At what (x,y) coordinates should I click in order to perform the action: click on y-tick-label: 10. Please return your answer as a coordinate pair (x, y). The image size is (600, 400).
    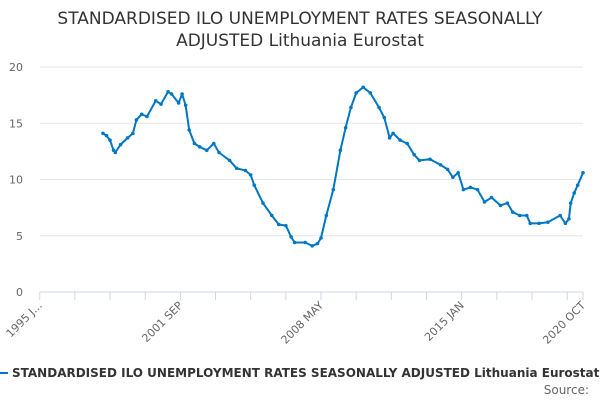
    Looking at the image, I should click on (16, 180).